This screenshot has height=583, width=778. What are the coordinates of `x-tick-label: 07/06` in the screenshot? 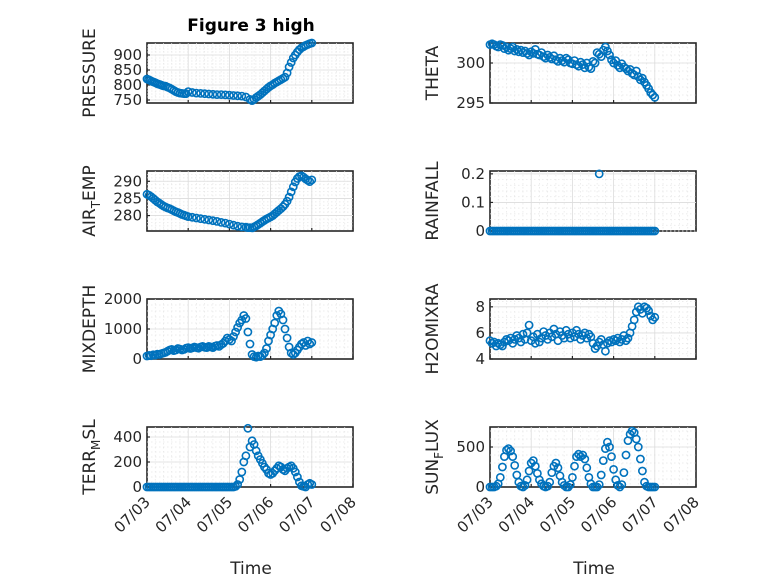 It's located at (598, 514).